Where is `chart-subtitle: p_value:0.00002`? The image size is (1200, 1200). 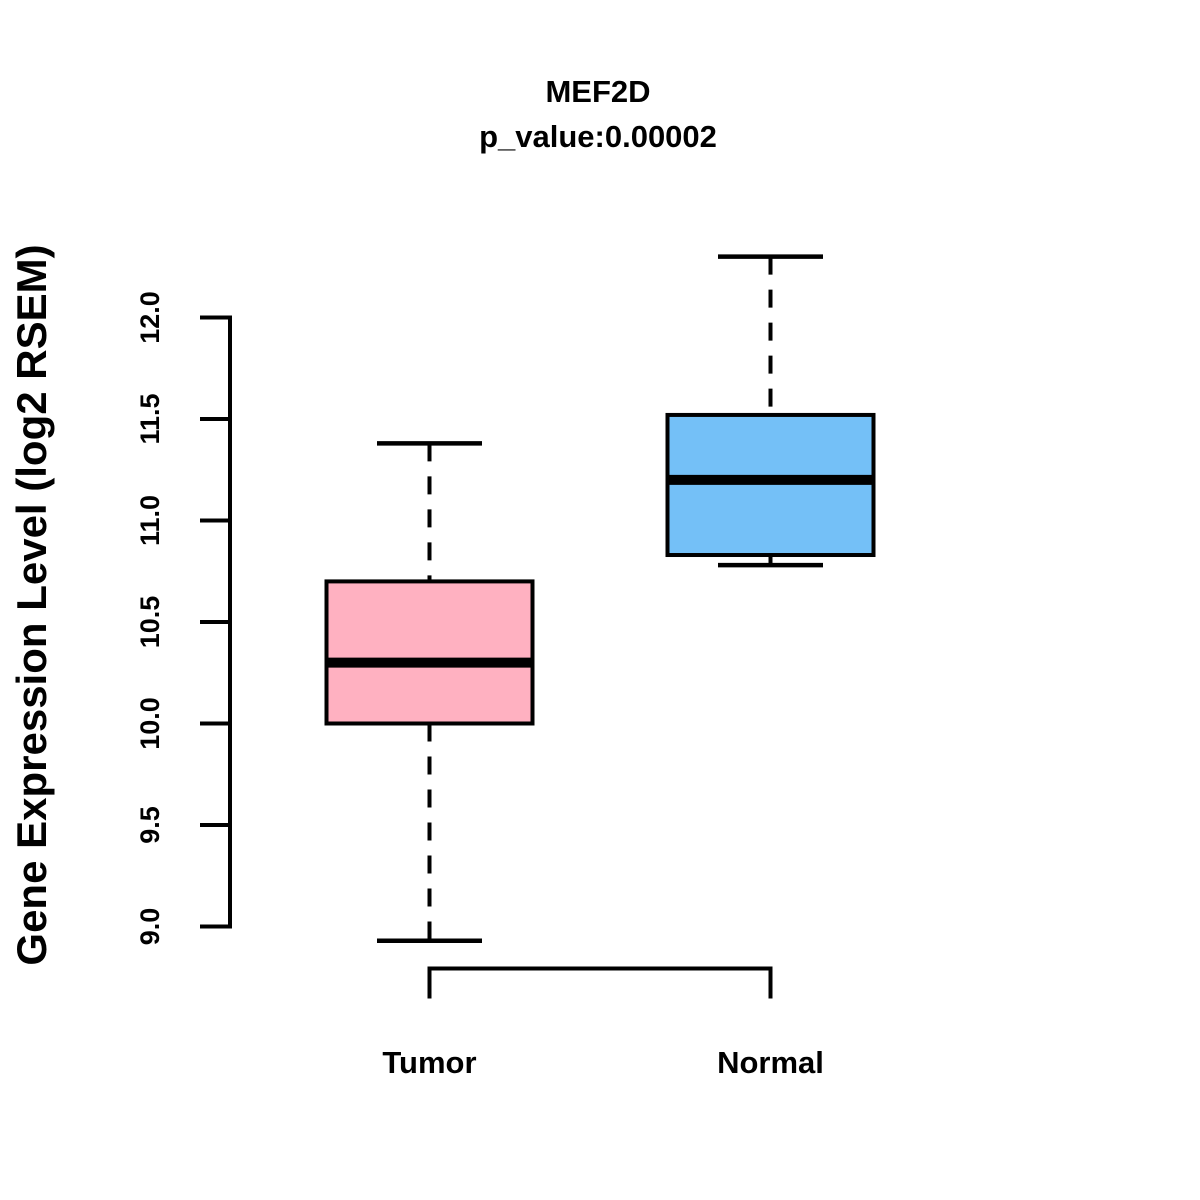
chart-subtitle: p_value:0.00002 is located at coordinates (598, 136).